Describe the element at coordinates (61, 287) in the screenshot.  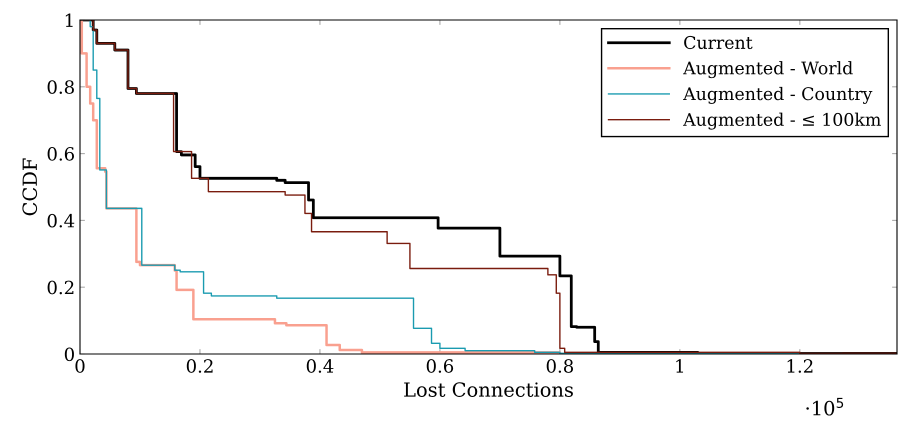
I see `y-tick-label: 0.2` at that location.